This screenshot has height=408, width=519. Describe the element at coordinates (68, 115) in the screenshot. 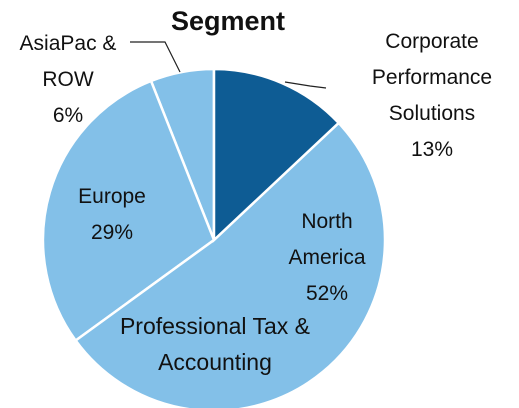

I see `value-label: 6%` at that location.